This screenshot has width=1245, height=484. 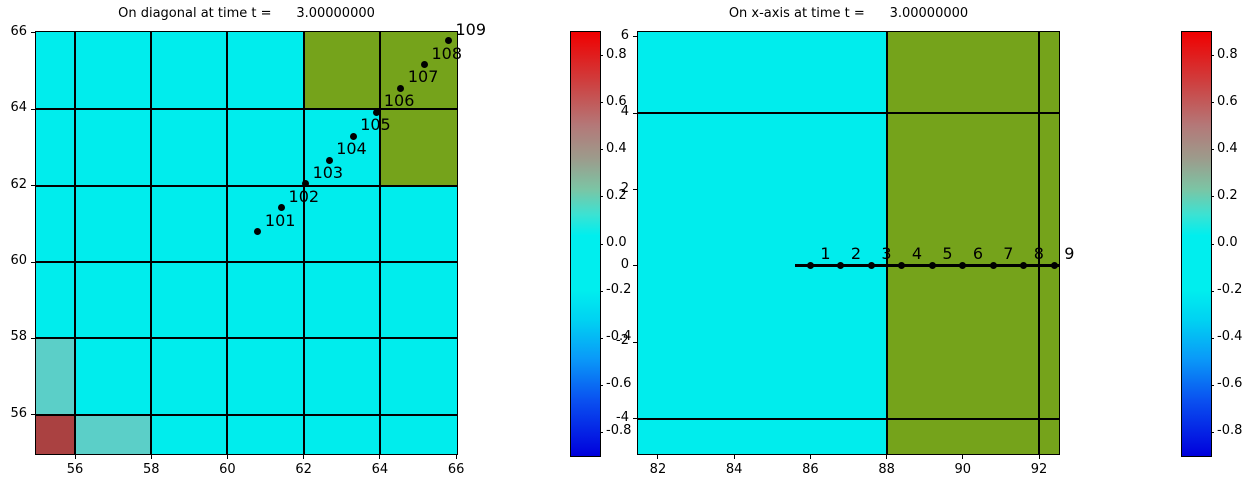 I want to click on x-tick-label: 88, so click(x=886, y=469).